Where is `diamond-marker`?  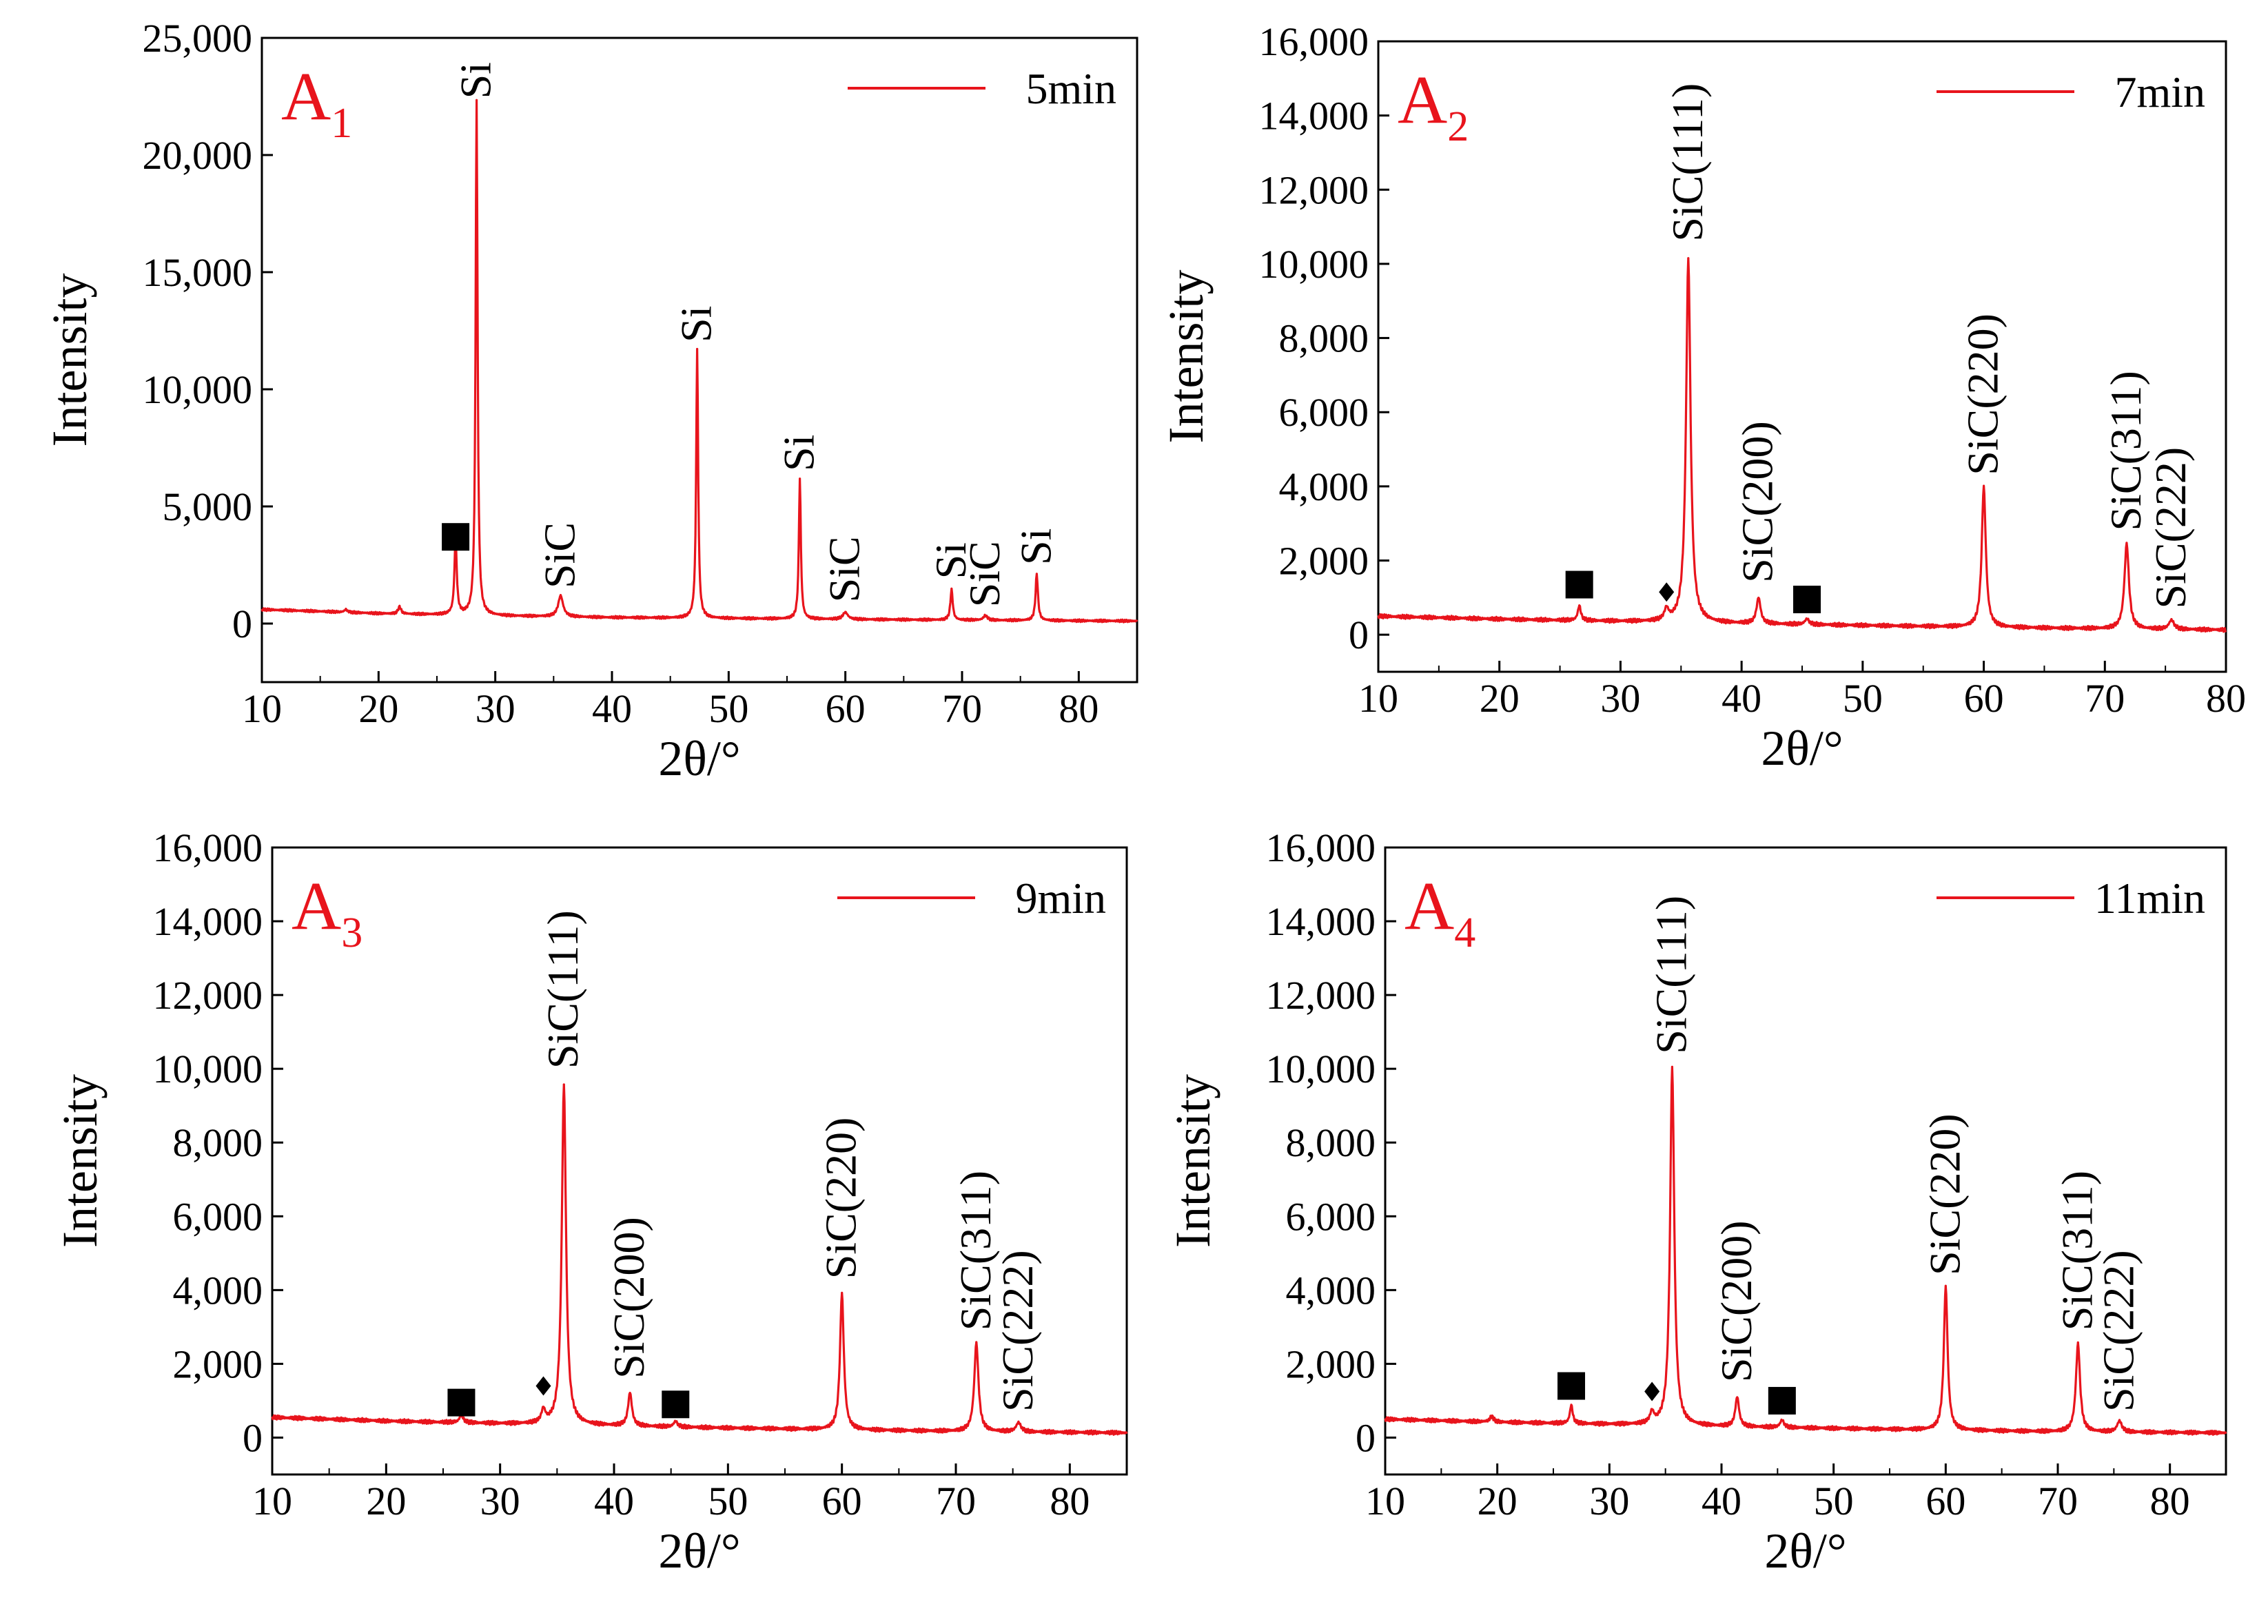 diamond-marker is located at coordinates (1652, 1391).